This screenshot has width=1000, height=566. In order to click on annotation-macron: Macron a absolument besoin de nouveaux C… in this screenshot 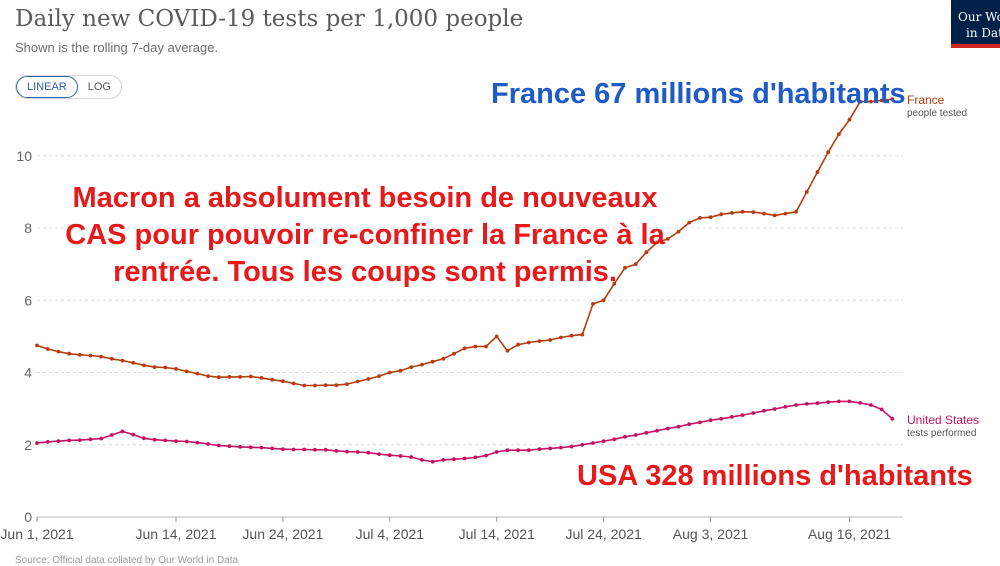, I will do `click(365, 235)`.